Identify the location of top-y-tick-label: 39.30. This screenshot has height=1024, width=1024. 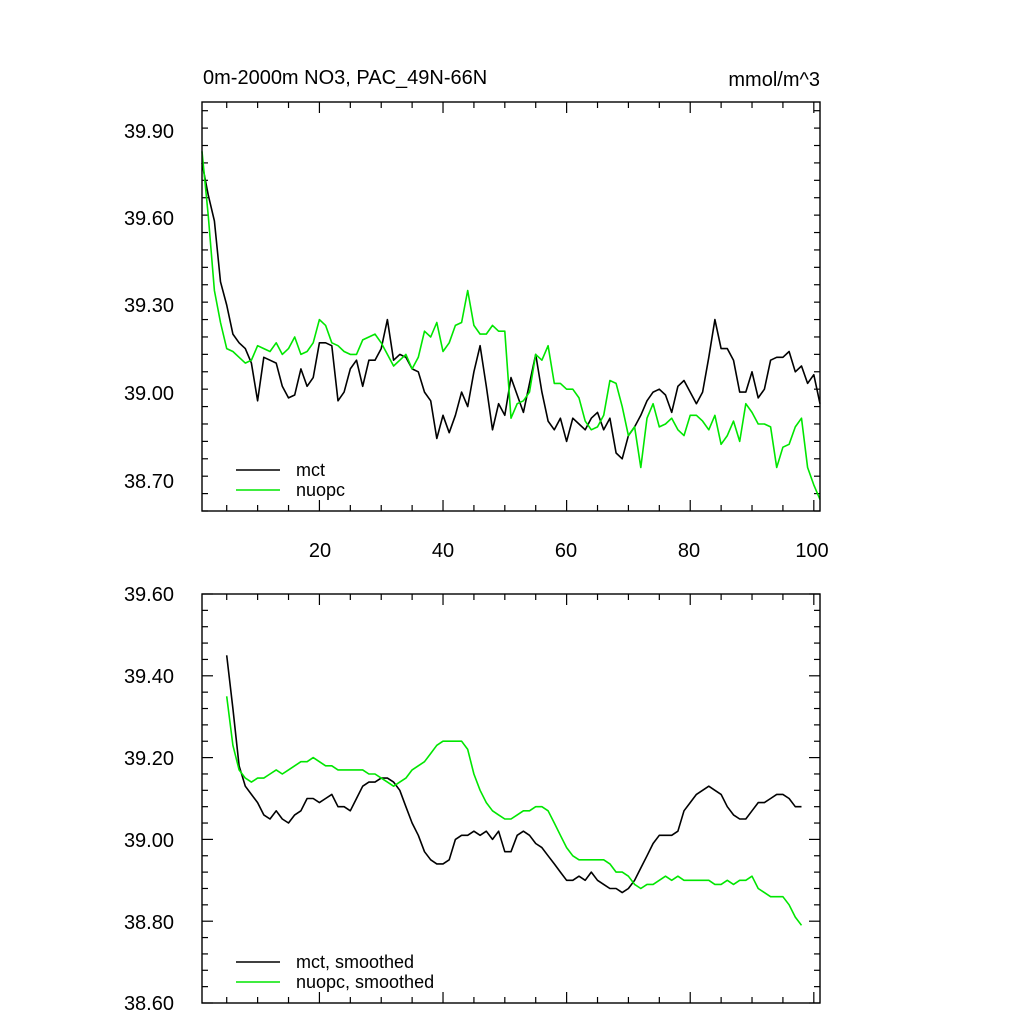
(149, 306).